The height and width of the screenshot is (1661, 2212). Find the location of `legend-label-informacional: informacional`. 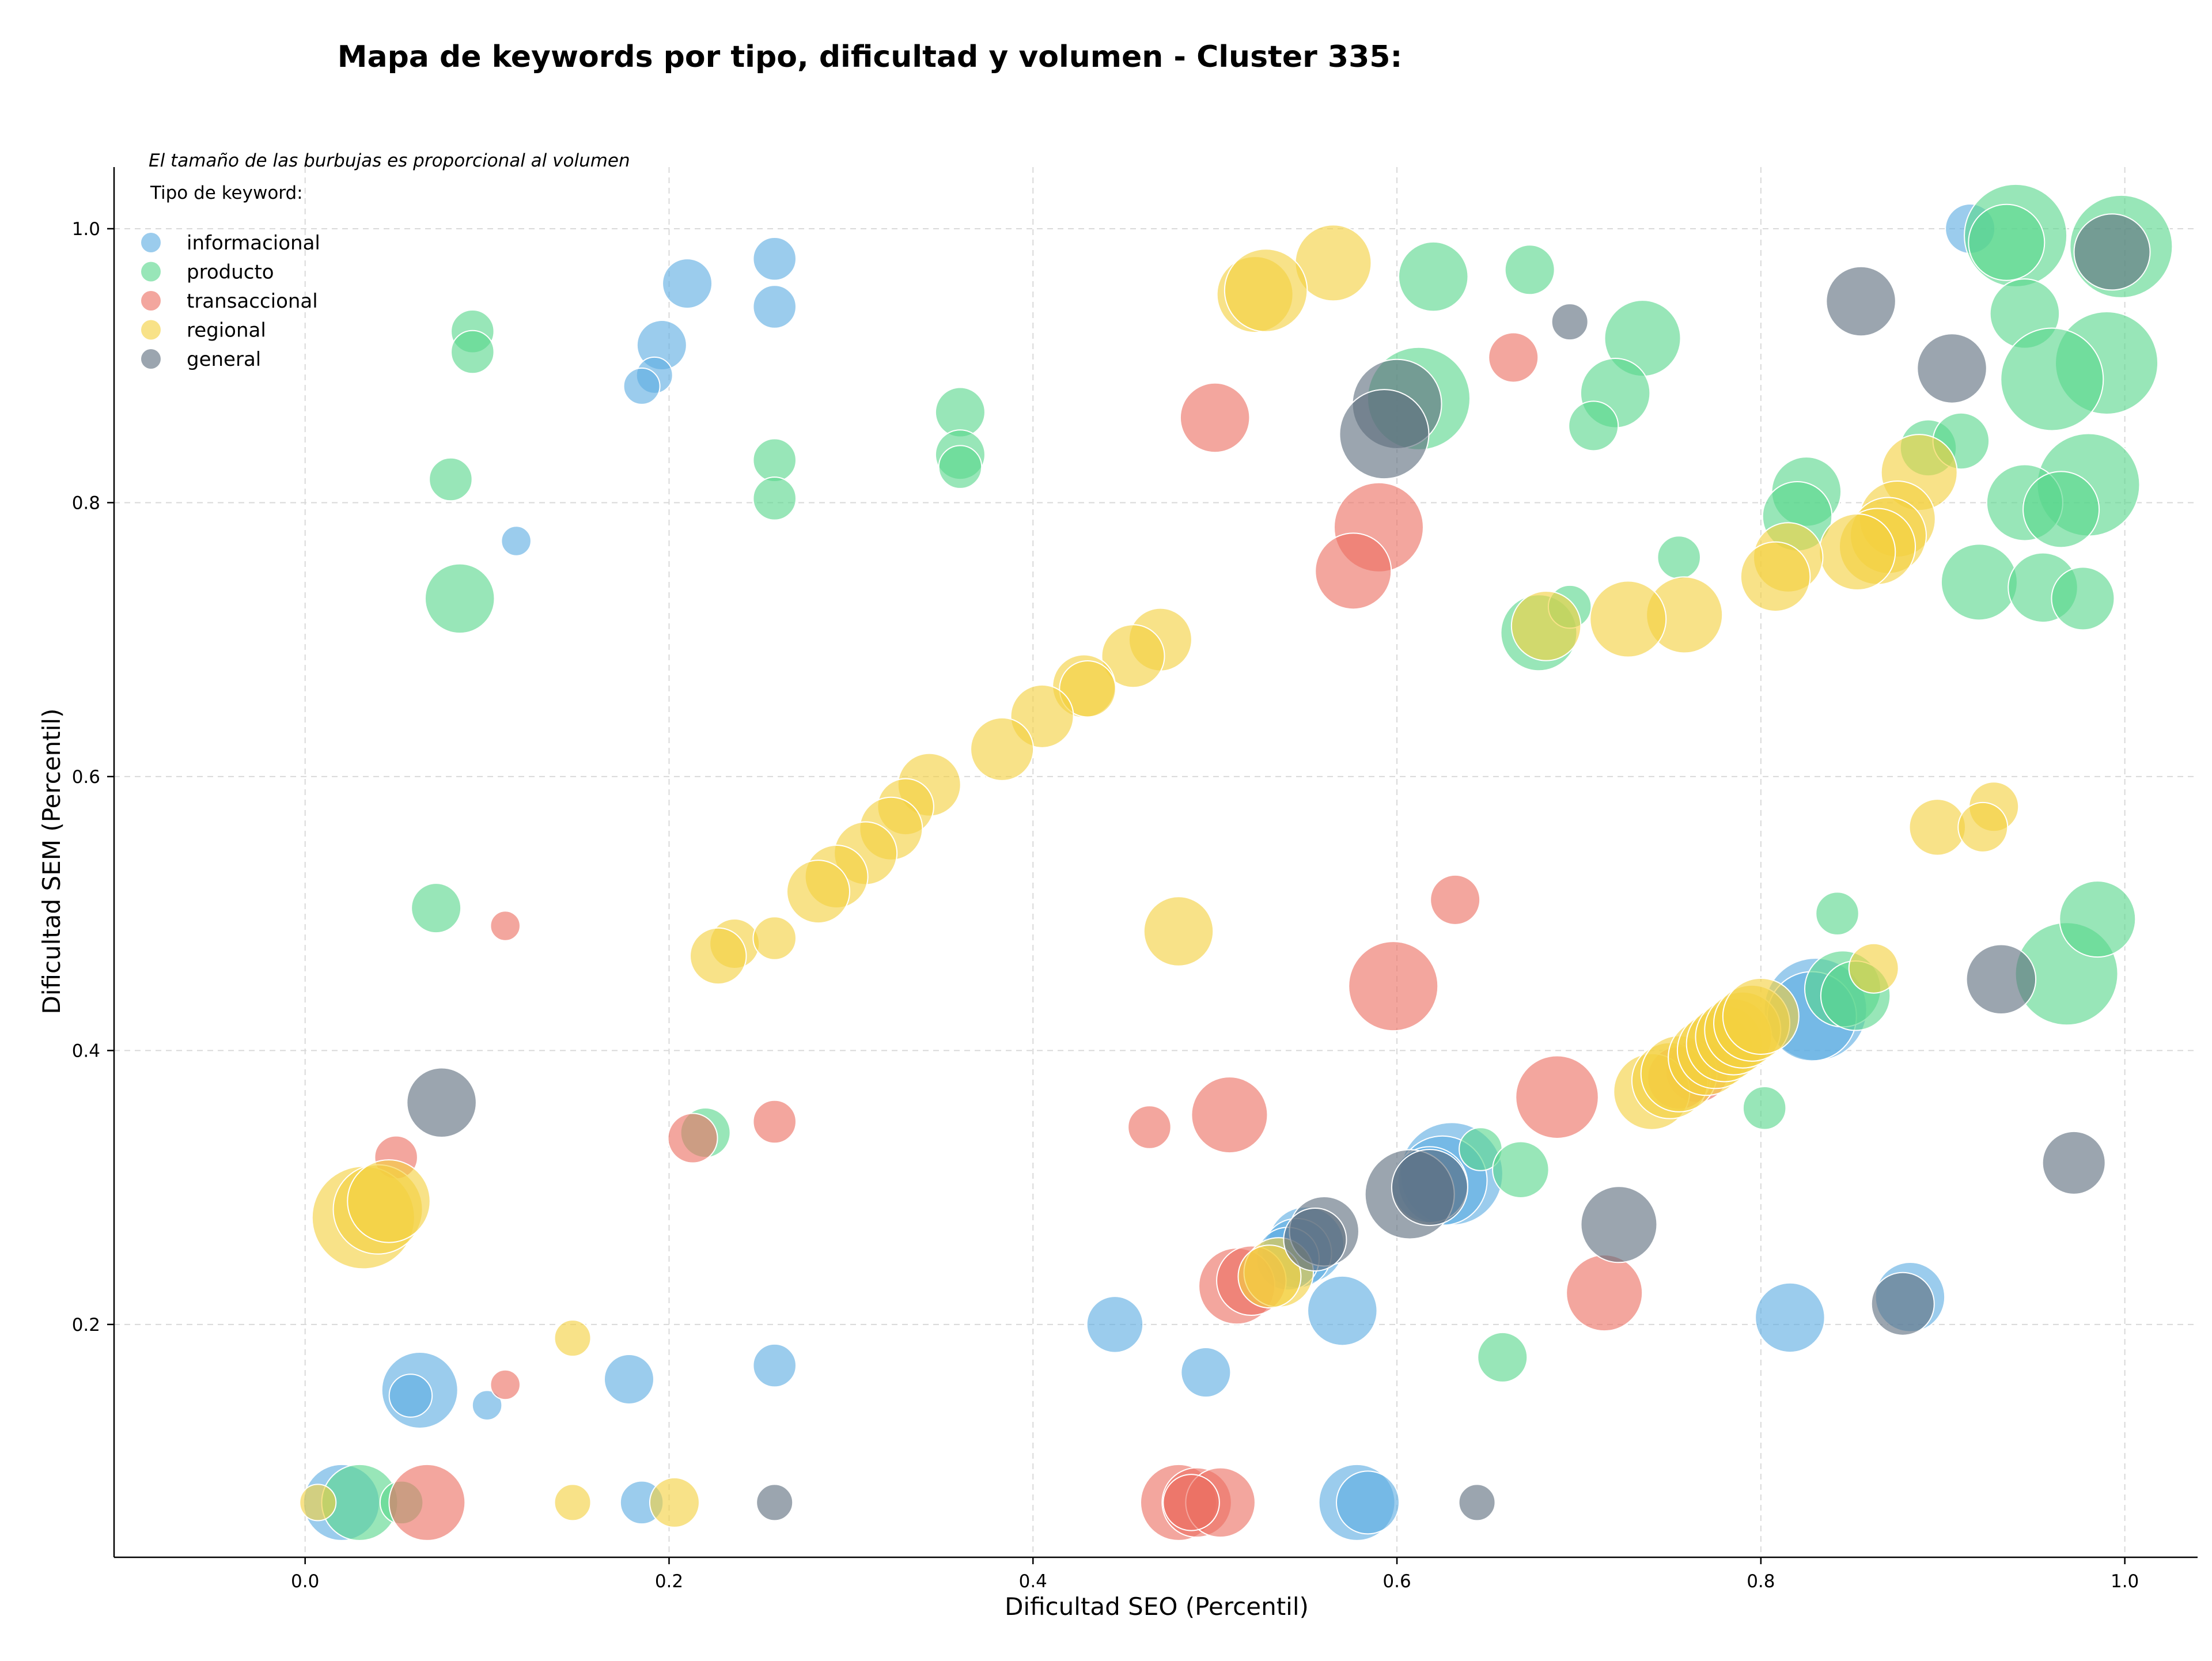

legend-label-informacional: informacional is located at coordinates (253, 243).